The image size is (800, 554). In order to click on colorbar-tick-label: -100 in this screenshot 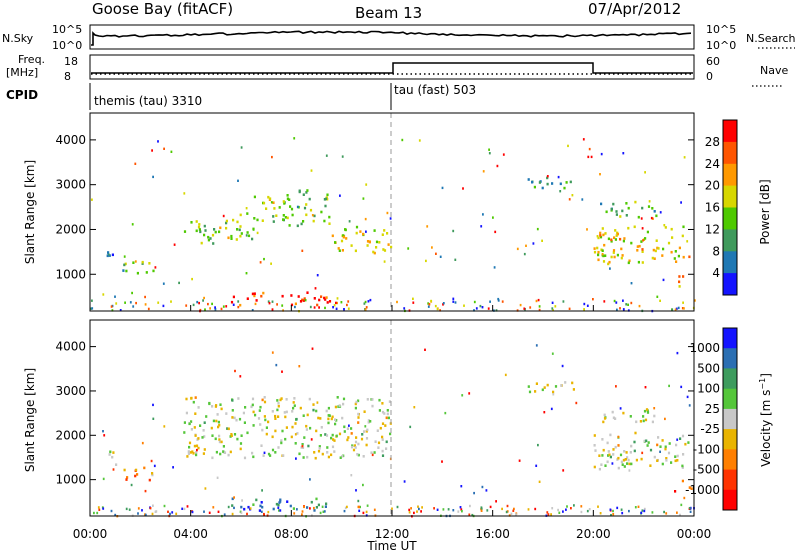, I will do `click(706, 449)`.